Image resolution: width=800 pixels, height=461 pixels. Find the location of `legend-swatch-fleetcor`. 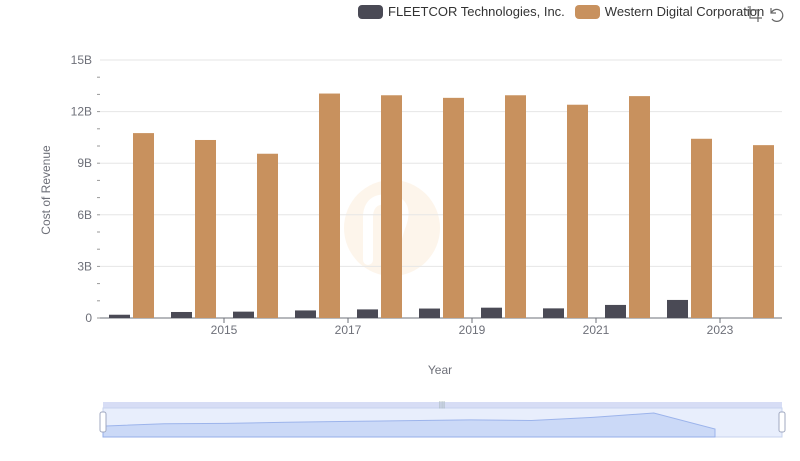

legend-swatch-fleetcor is located at coordinates (370, 11).